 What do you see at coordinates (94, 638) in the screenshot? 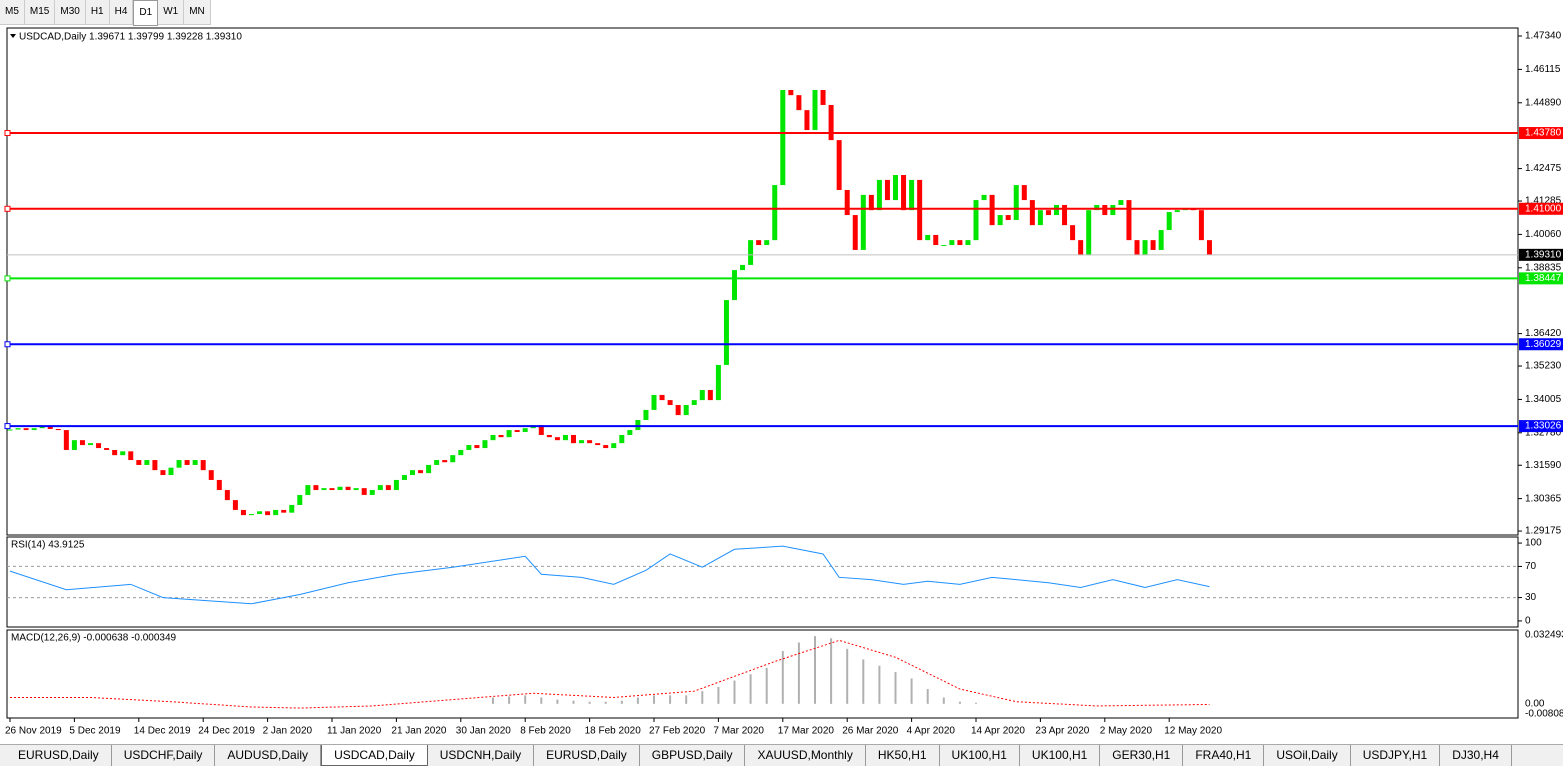
I see `macd-title: MACD(12,26,9) -0.000638 -0.000349` at bounding box center [94, 638].